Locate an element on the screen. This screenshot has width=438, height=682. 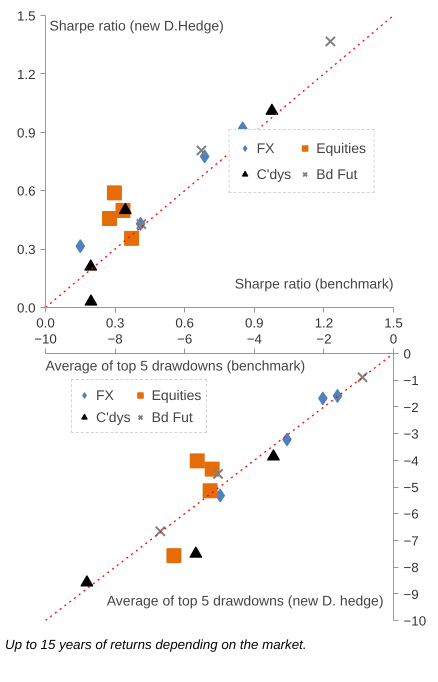
x-axis-title: Sharpe ratio (benchmark) is located at coordinates (314, 284).